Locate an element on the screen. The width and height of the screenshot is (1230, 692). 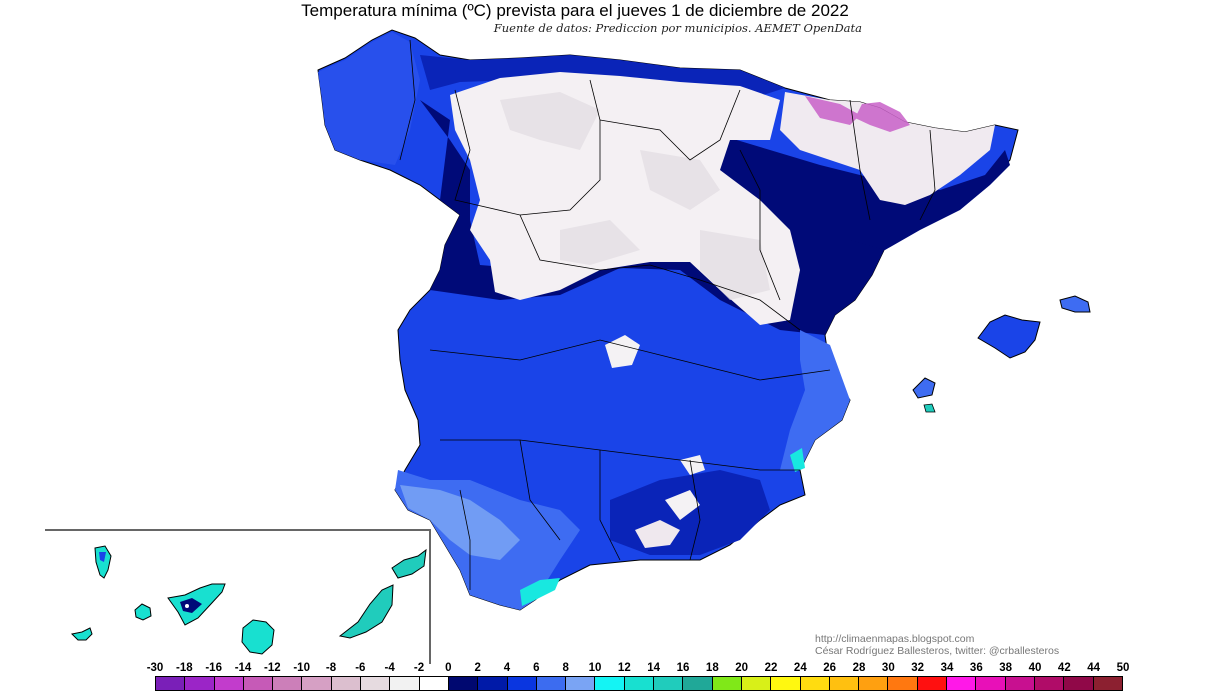
ebro-valley is located at coordinates (865, 192).